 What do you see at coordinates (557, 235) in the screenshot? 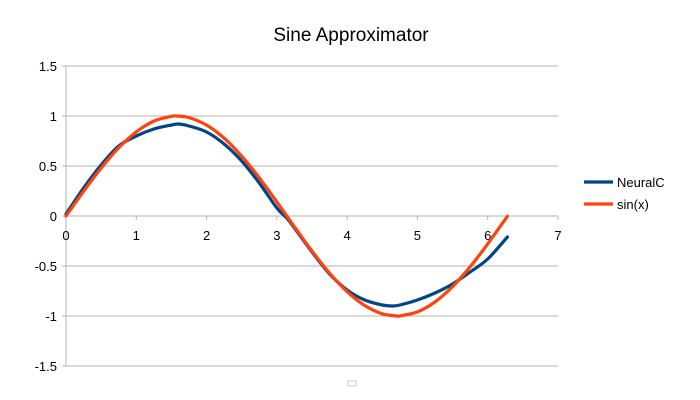
I see `x-tick-label: 7` at bounding box center [557, 235].